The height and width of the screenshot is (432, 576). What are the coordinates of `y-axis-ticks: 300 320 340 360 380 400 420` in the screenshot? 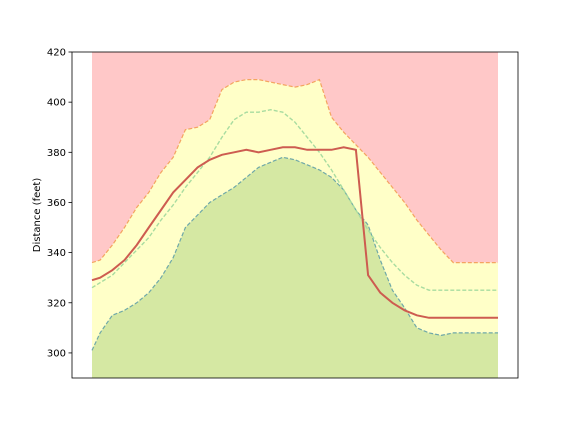 It's located at (59, 203).